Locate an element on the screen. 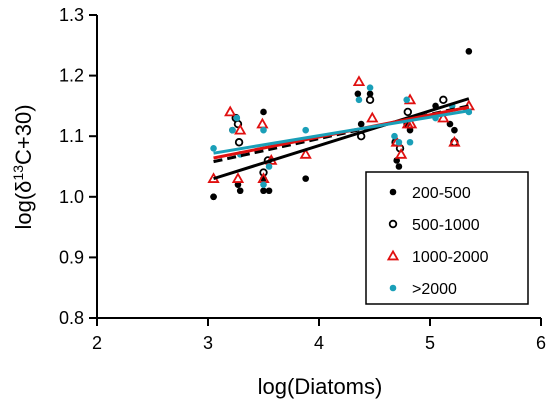 The image size is (550, 411). x-tick-label: 6 is located at coordinates (541, 343).